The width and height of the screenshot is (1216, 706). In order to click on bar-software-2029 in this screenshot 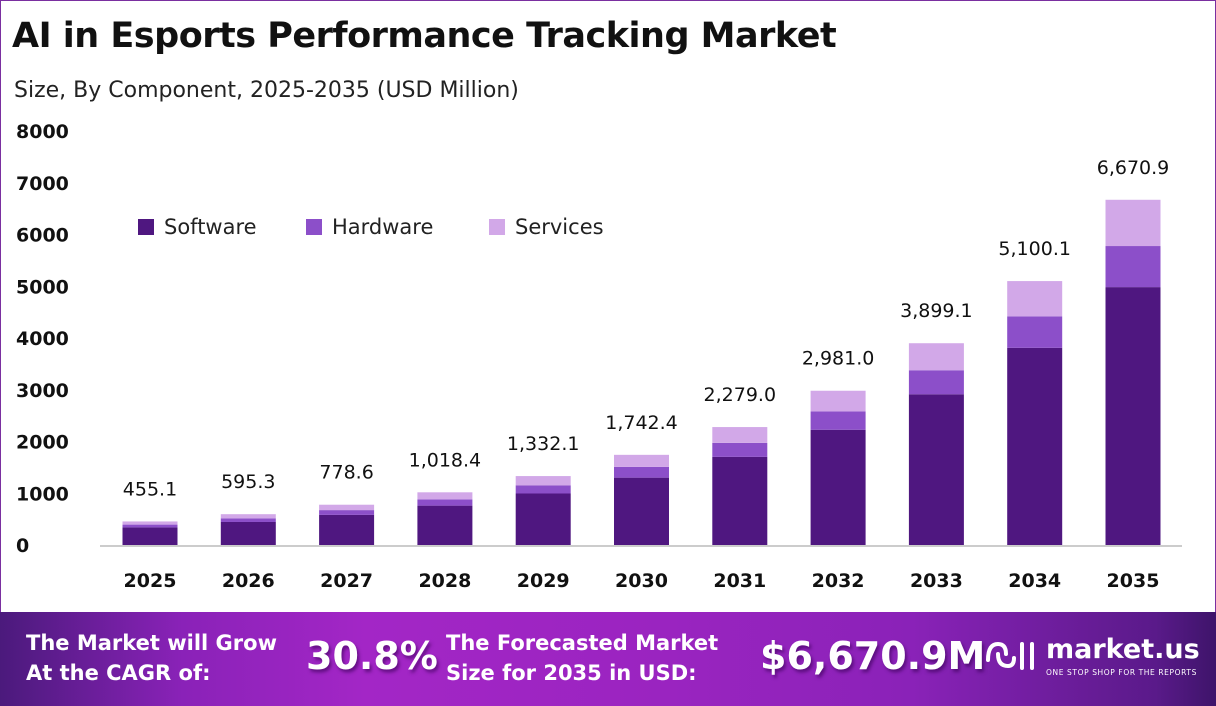, I will do `click(543, 519)`.